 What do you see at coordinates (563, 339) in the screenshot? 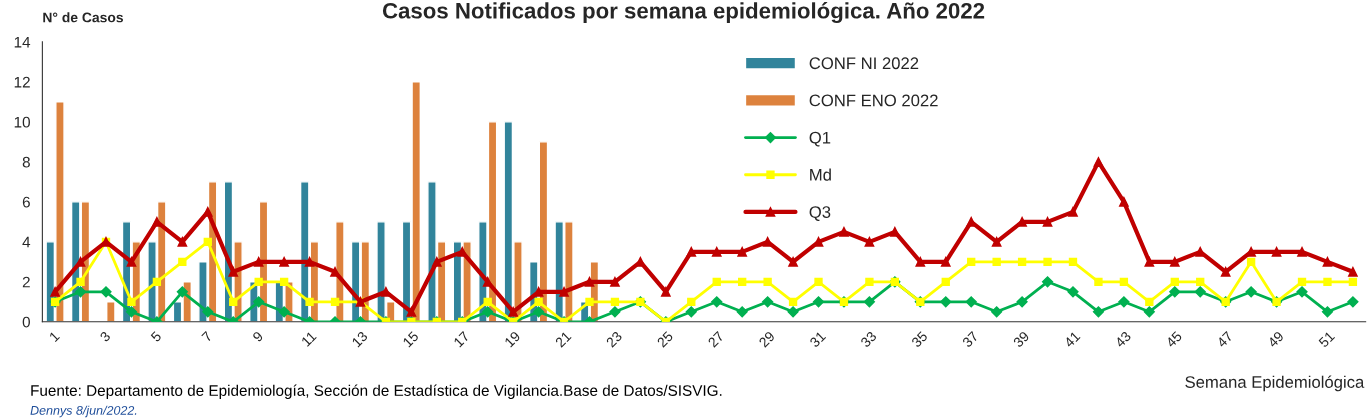
I see `x-tick-label: 21` at bounding box center [563, 339].